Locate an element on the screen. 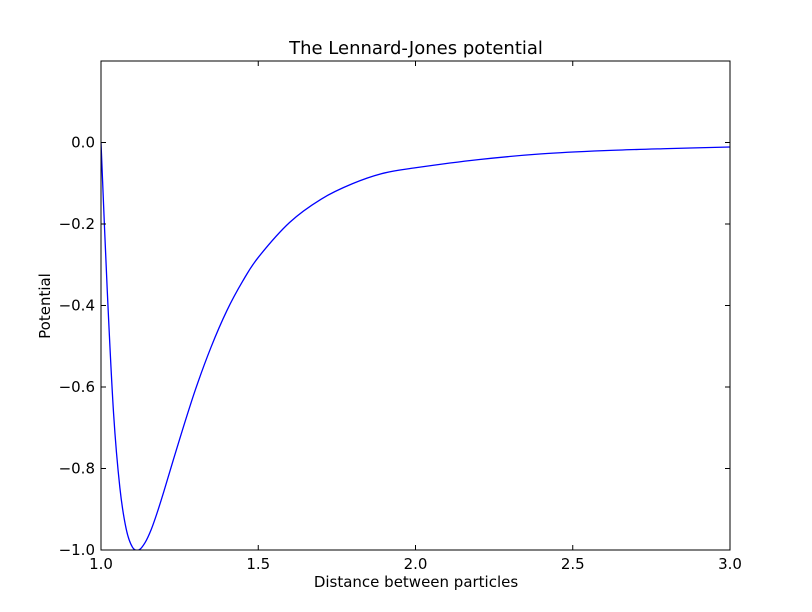 The image size is (812, 612). y-axis-label: Potential is located at coordinates (45, 306).